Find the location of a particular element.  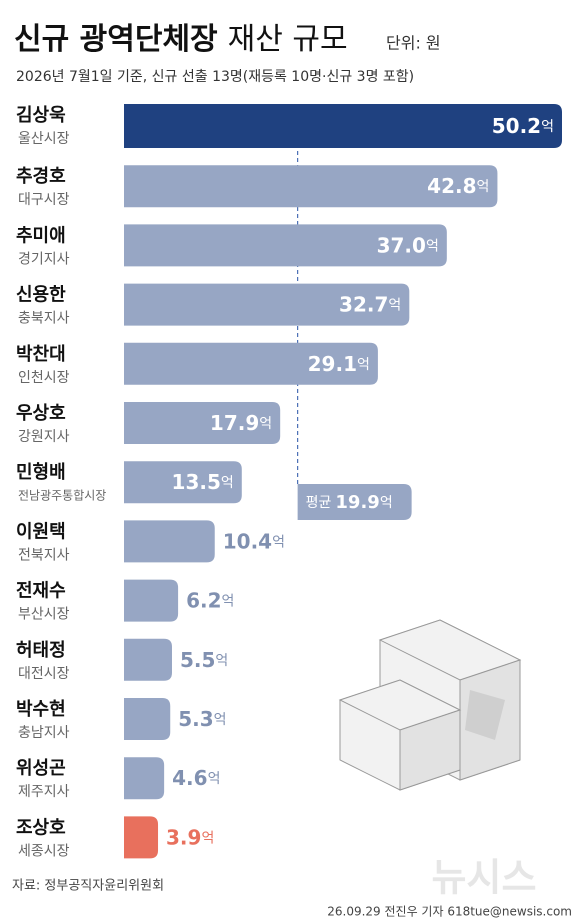

average-value: 19.9 is located at coordinates (357, 502).